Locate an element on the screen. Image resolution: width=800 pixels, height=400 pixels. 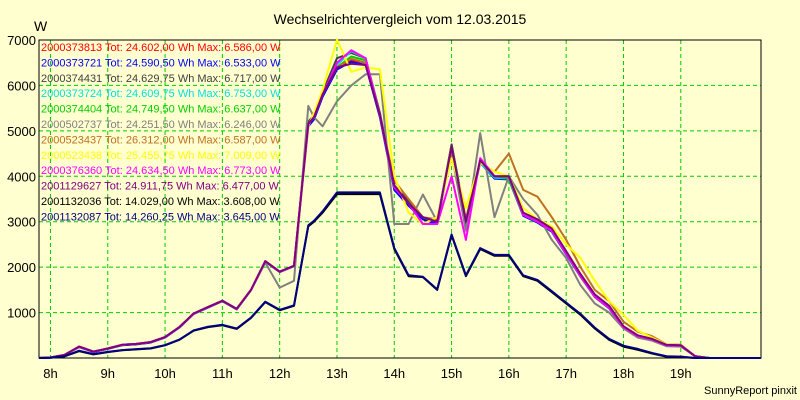
y-tick-labels: 1000 2000 3000 4000 5000 6000 7000 is located at coordinates (21, 177).